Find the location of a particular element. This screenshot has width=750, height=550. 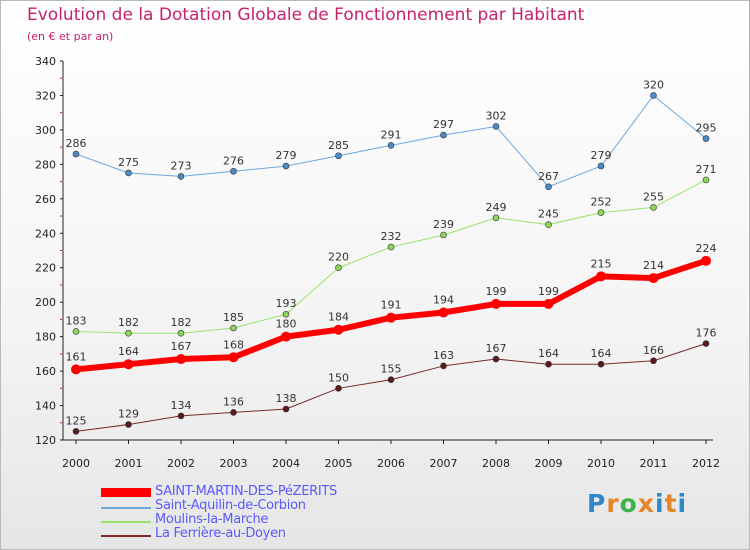

data-label: 297 is located at coordinates (443, 124).